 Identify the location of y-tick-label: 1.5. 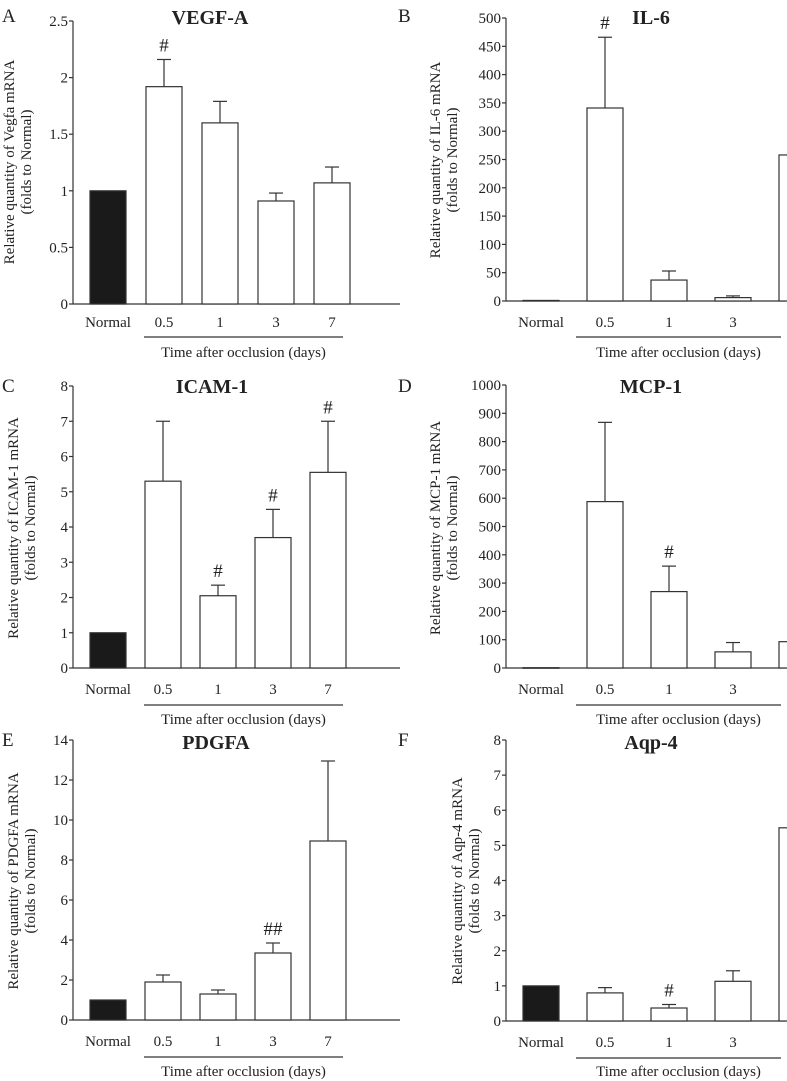
(58, 135).